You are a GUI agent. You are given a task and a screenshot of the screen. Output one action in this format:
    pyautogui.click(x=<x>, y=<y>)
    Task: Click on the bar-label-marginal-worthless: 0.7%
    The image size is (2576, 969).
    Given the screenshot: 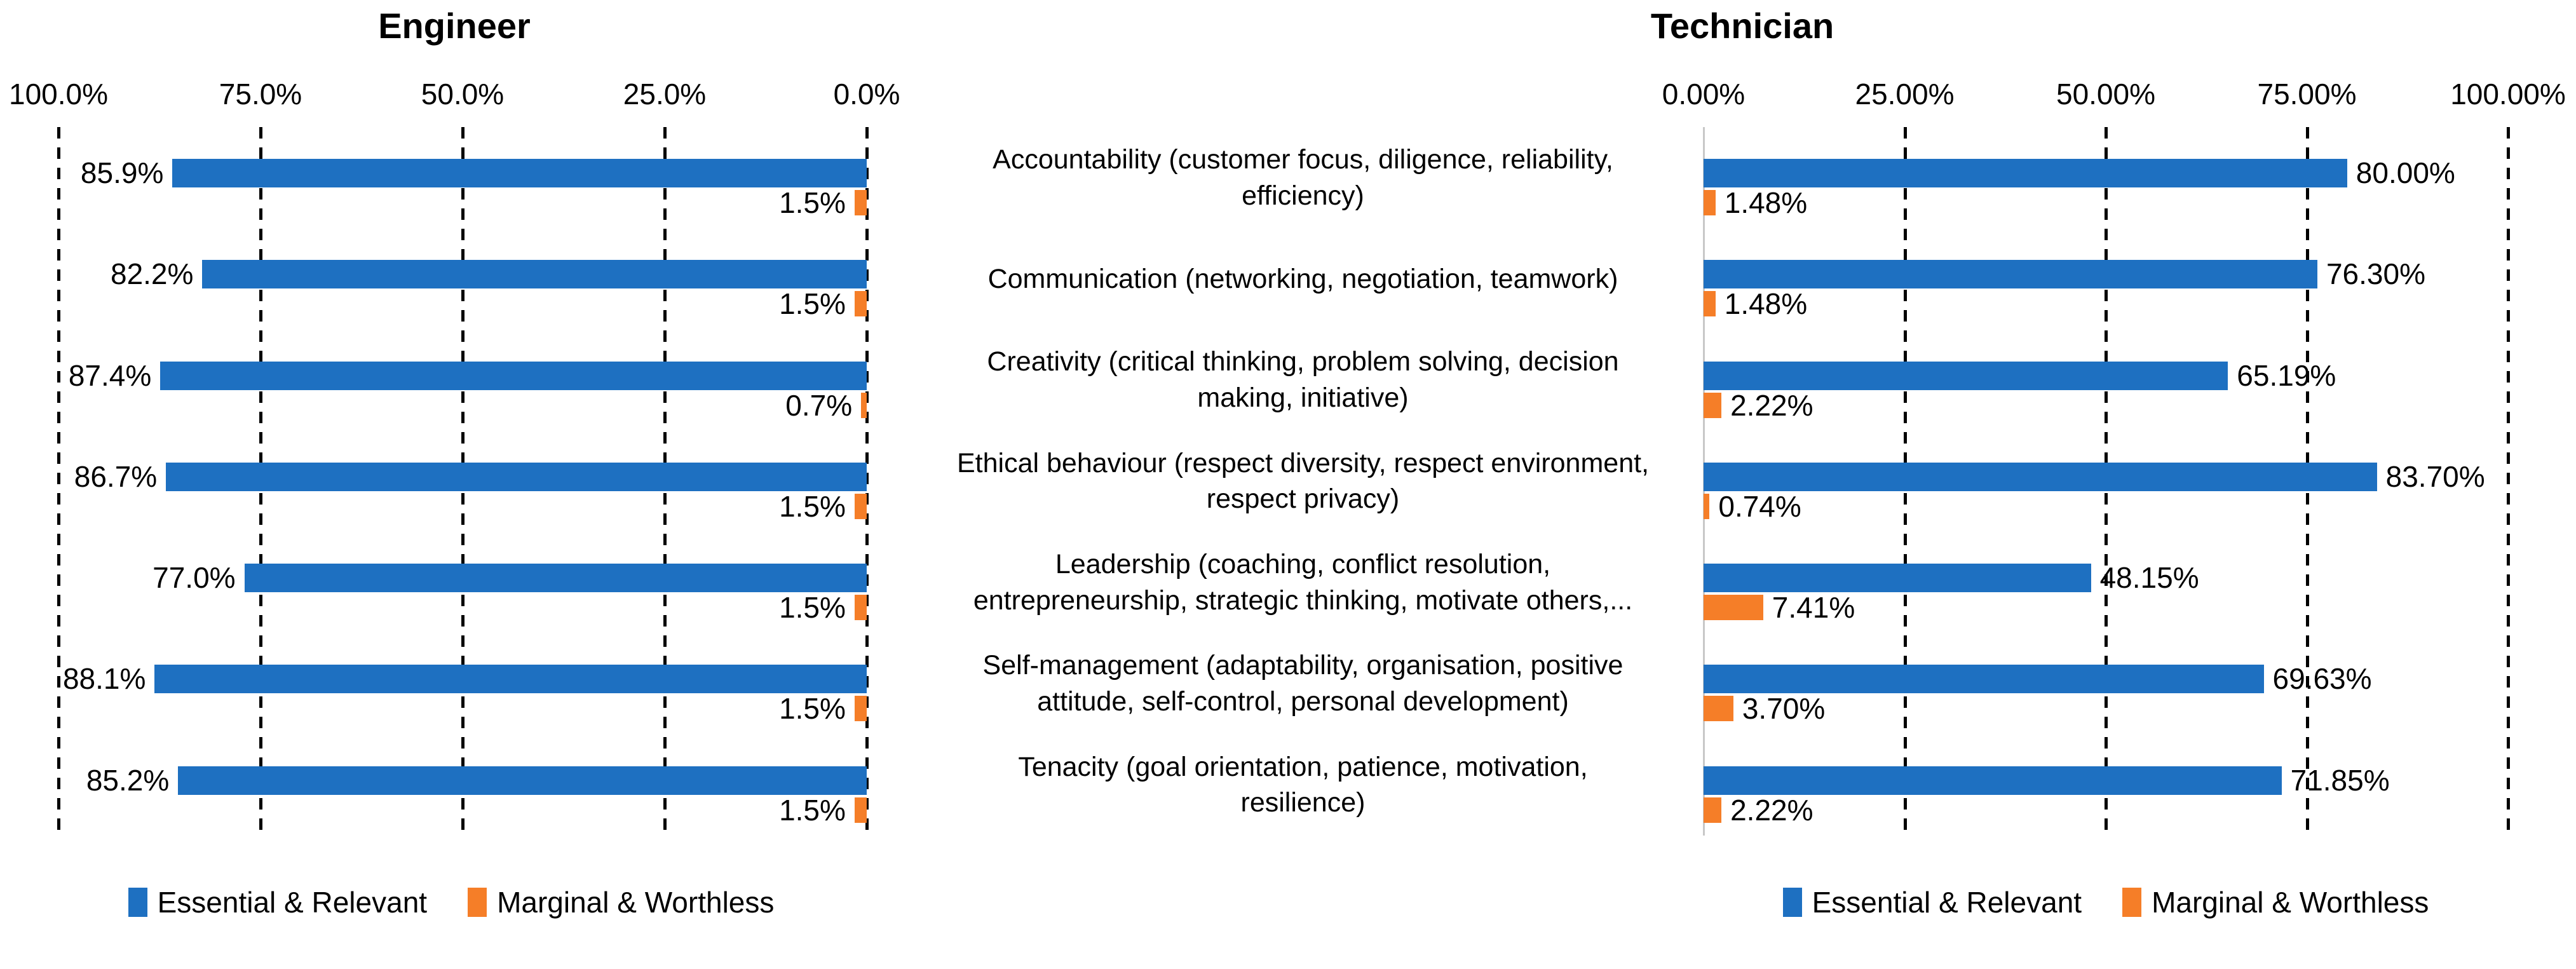 What is the action you would take?
    pyautogui.click(x=819, y=405)
    